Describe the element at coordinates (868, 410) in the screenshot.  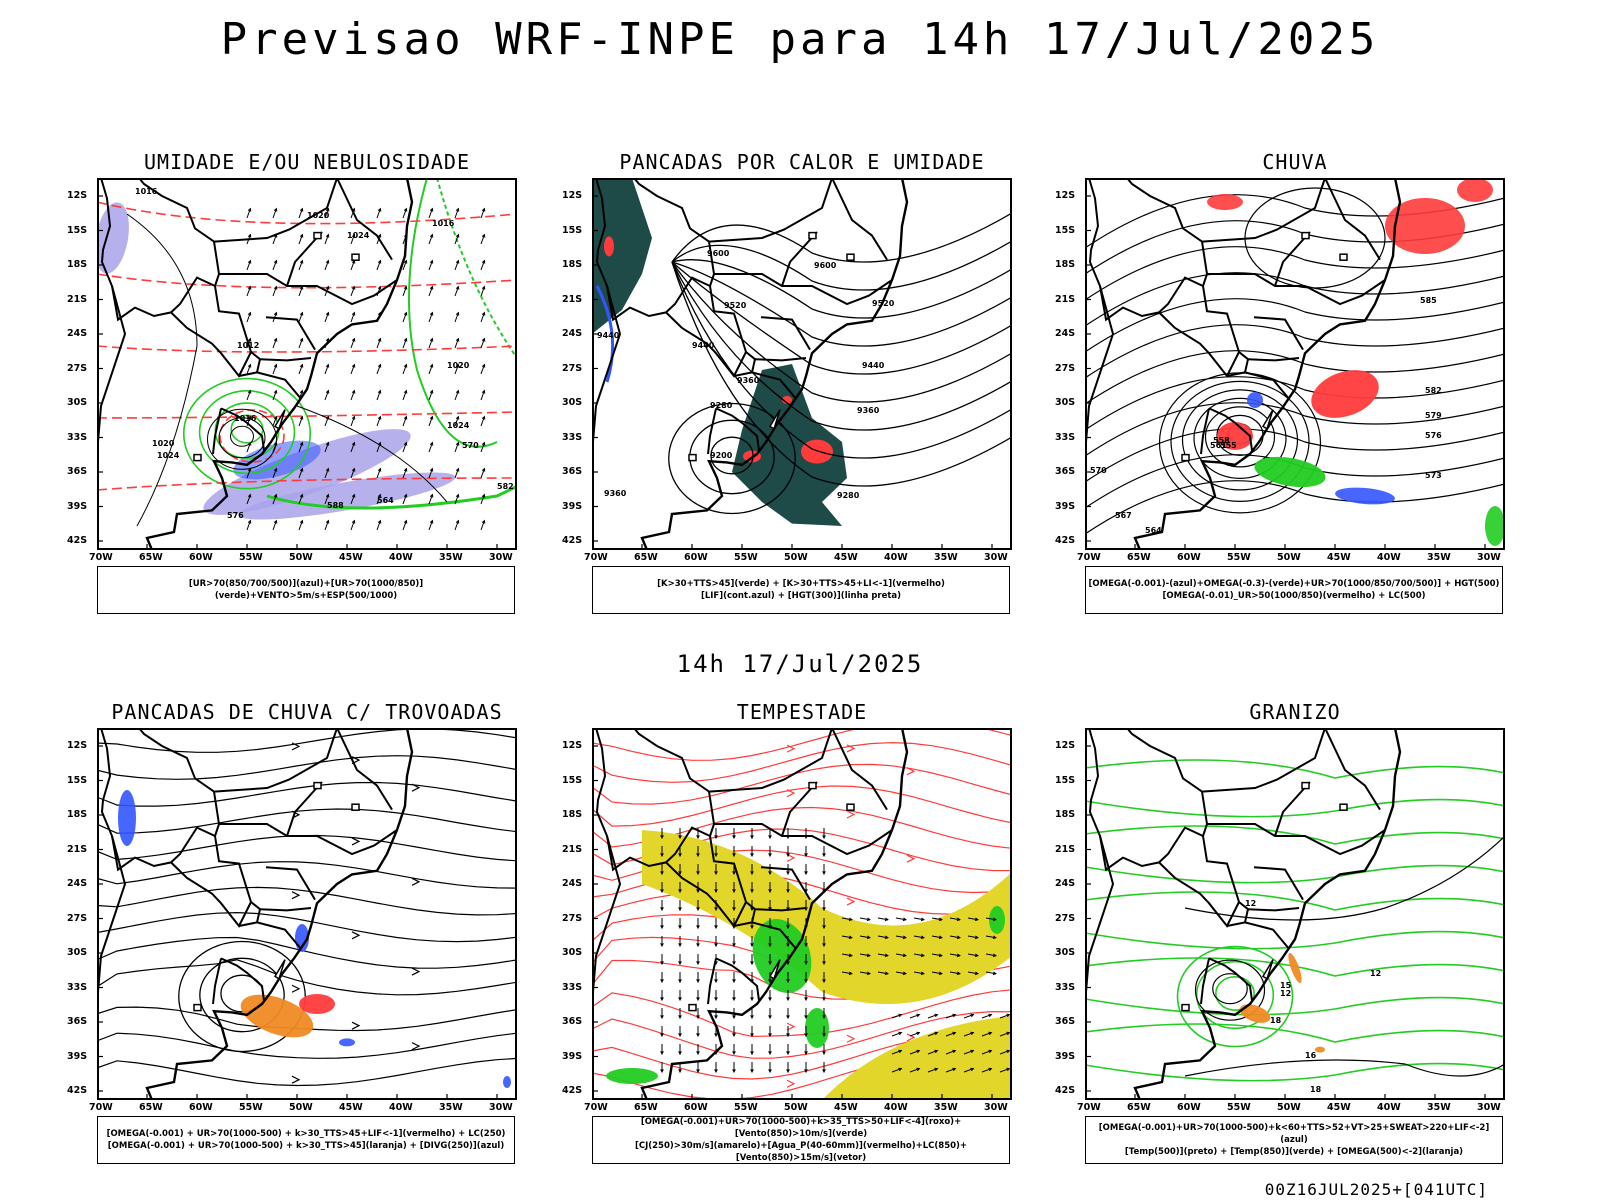
I see `contour-label: 9360` at that location.